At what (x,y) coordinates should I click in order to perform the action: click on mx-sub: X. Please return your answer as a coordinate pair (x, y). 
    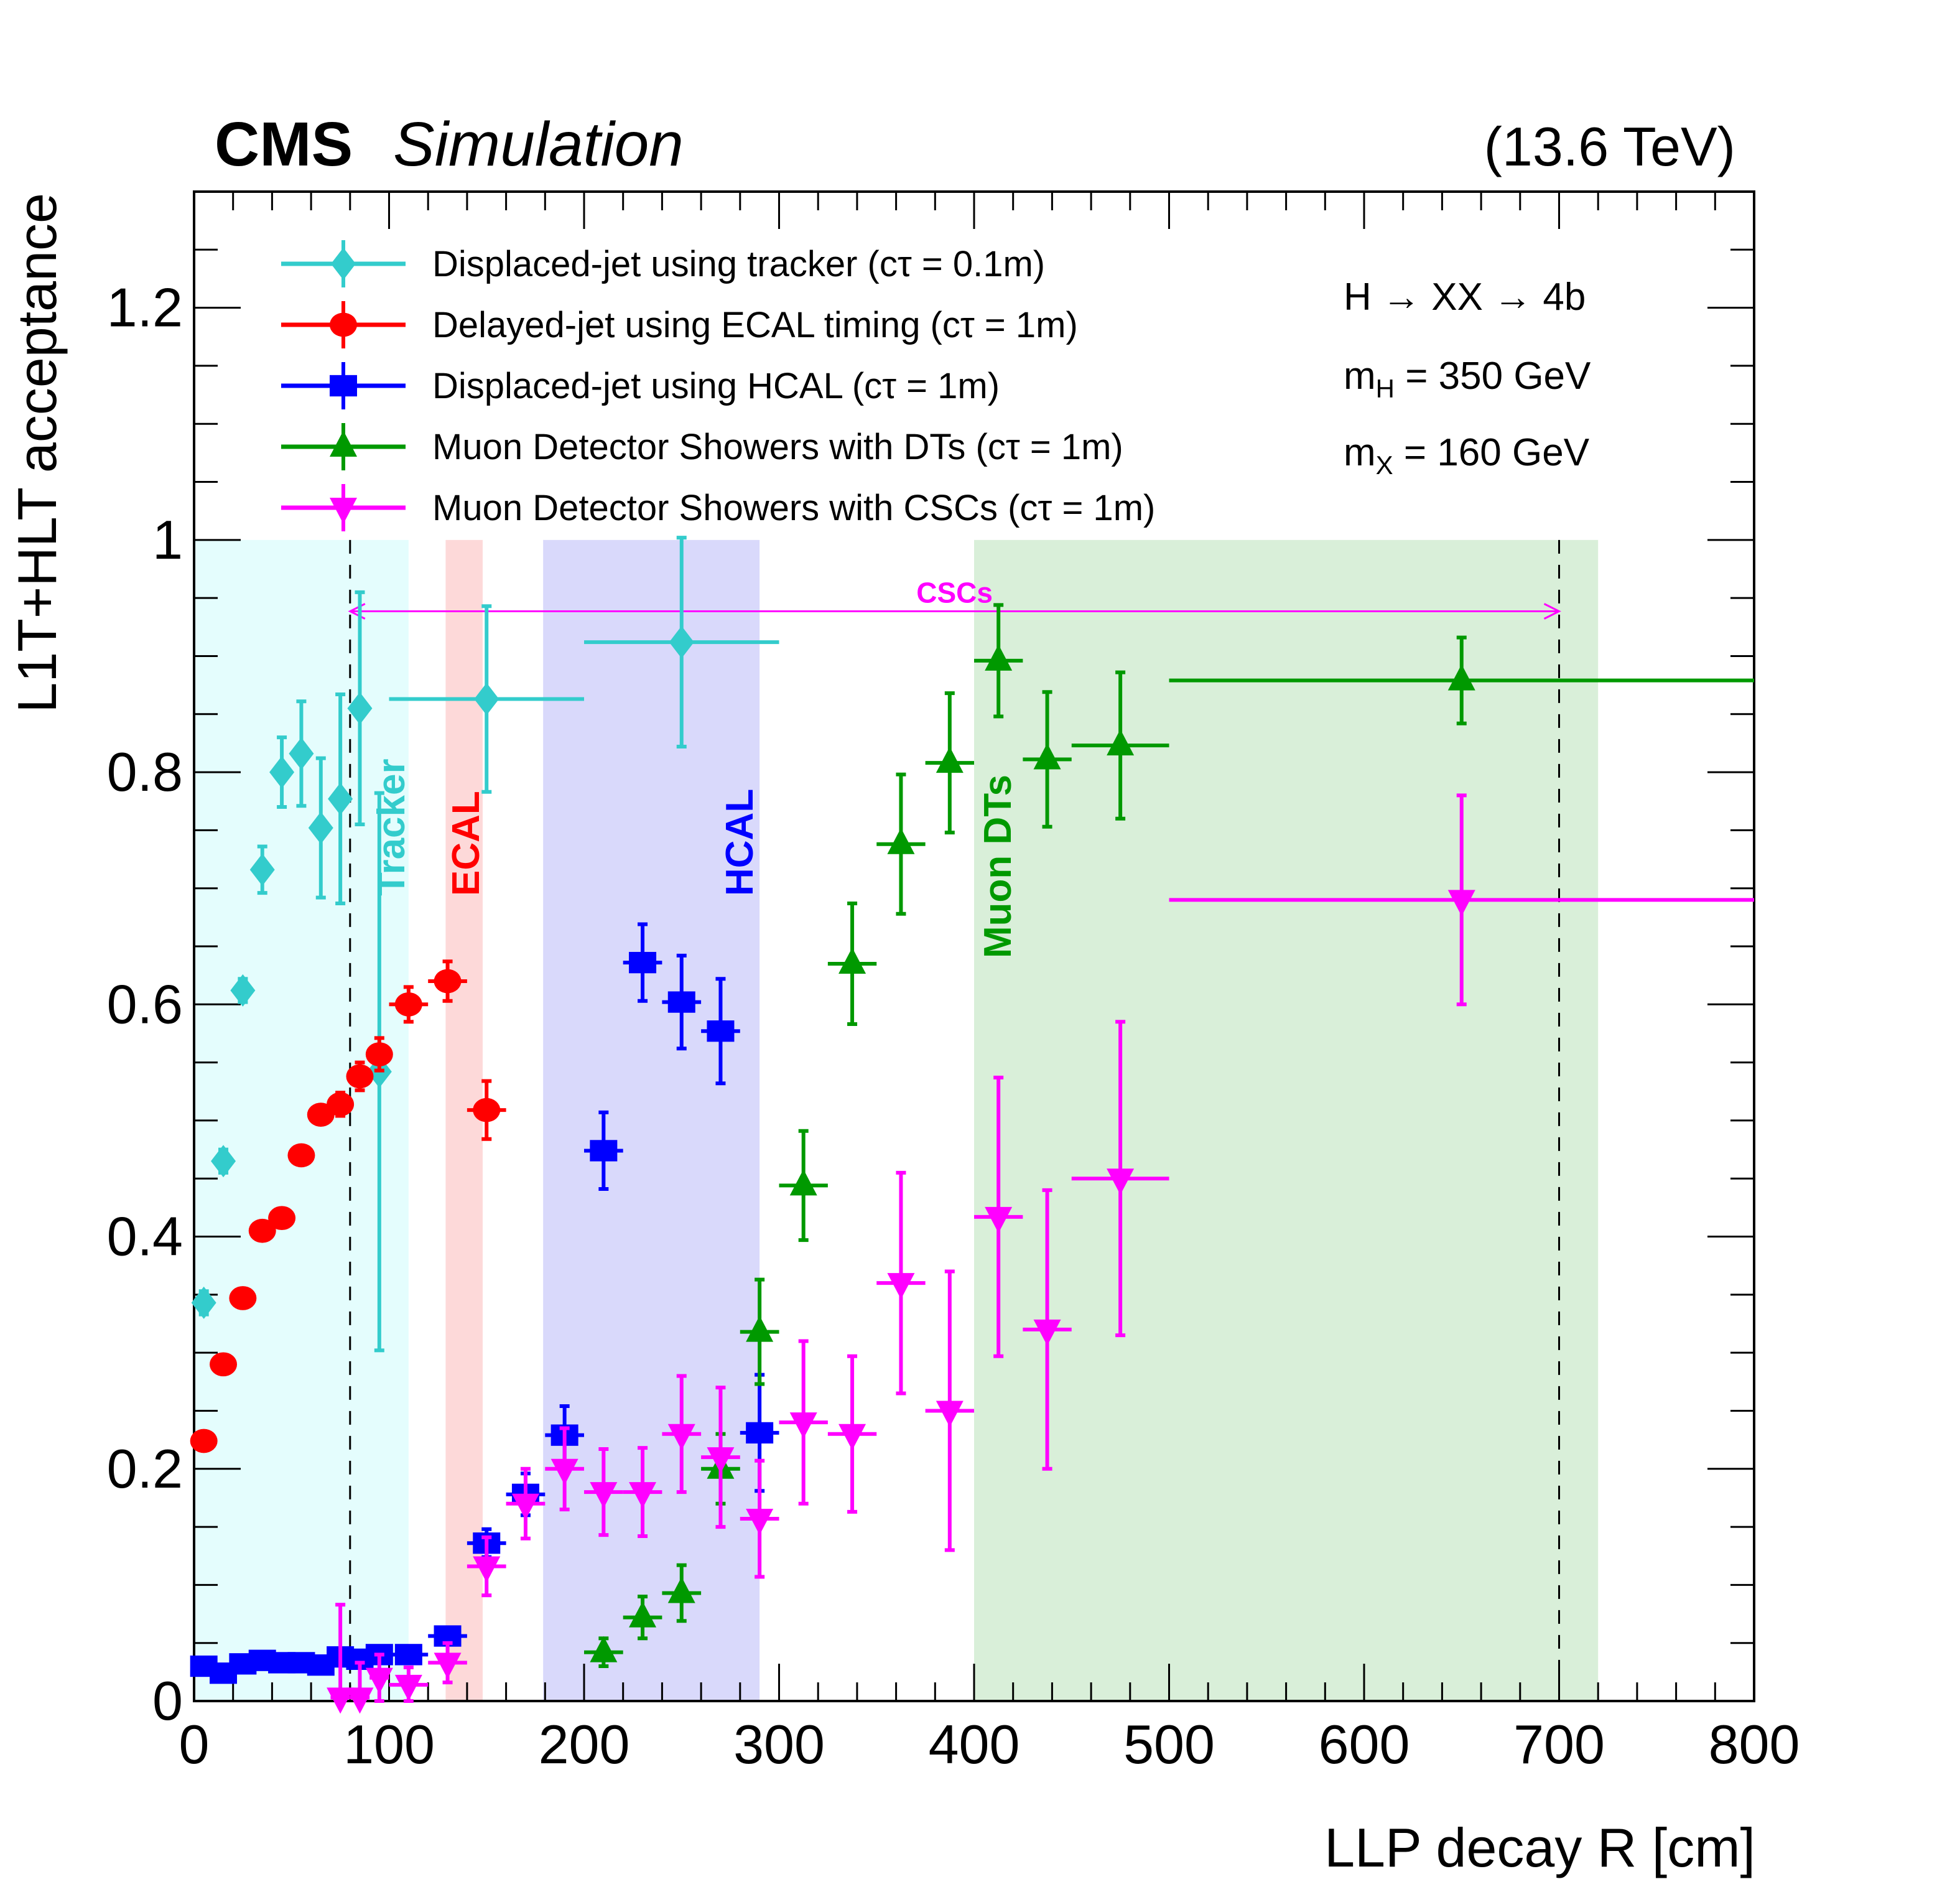
    Looking at the image, I should click on (1384, 465).